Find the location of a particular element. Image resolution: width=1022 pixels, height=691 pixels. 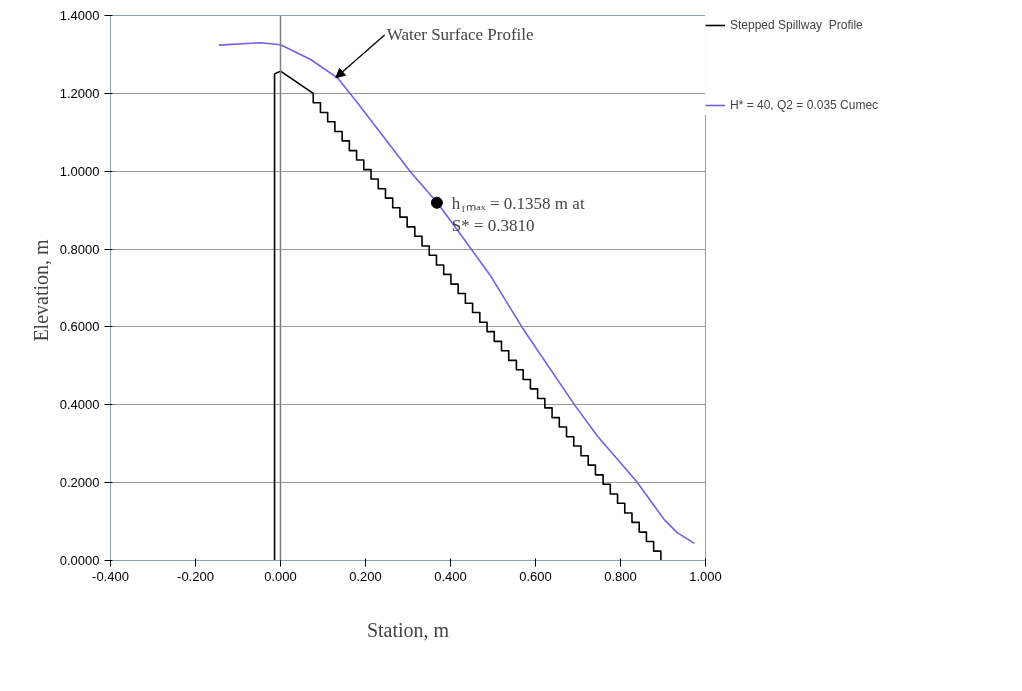

y-tick-label: 0.2000 is located at coordinates (79, 483).